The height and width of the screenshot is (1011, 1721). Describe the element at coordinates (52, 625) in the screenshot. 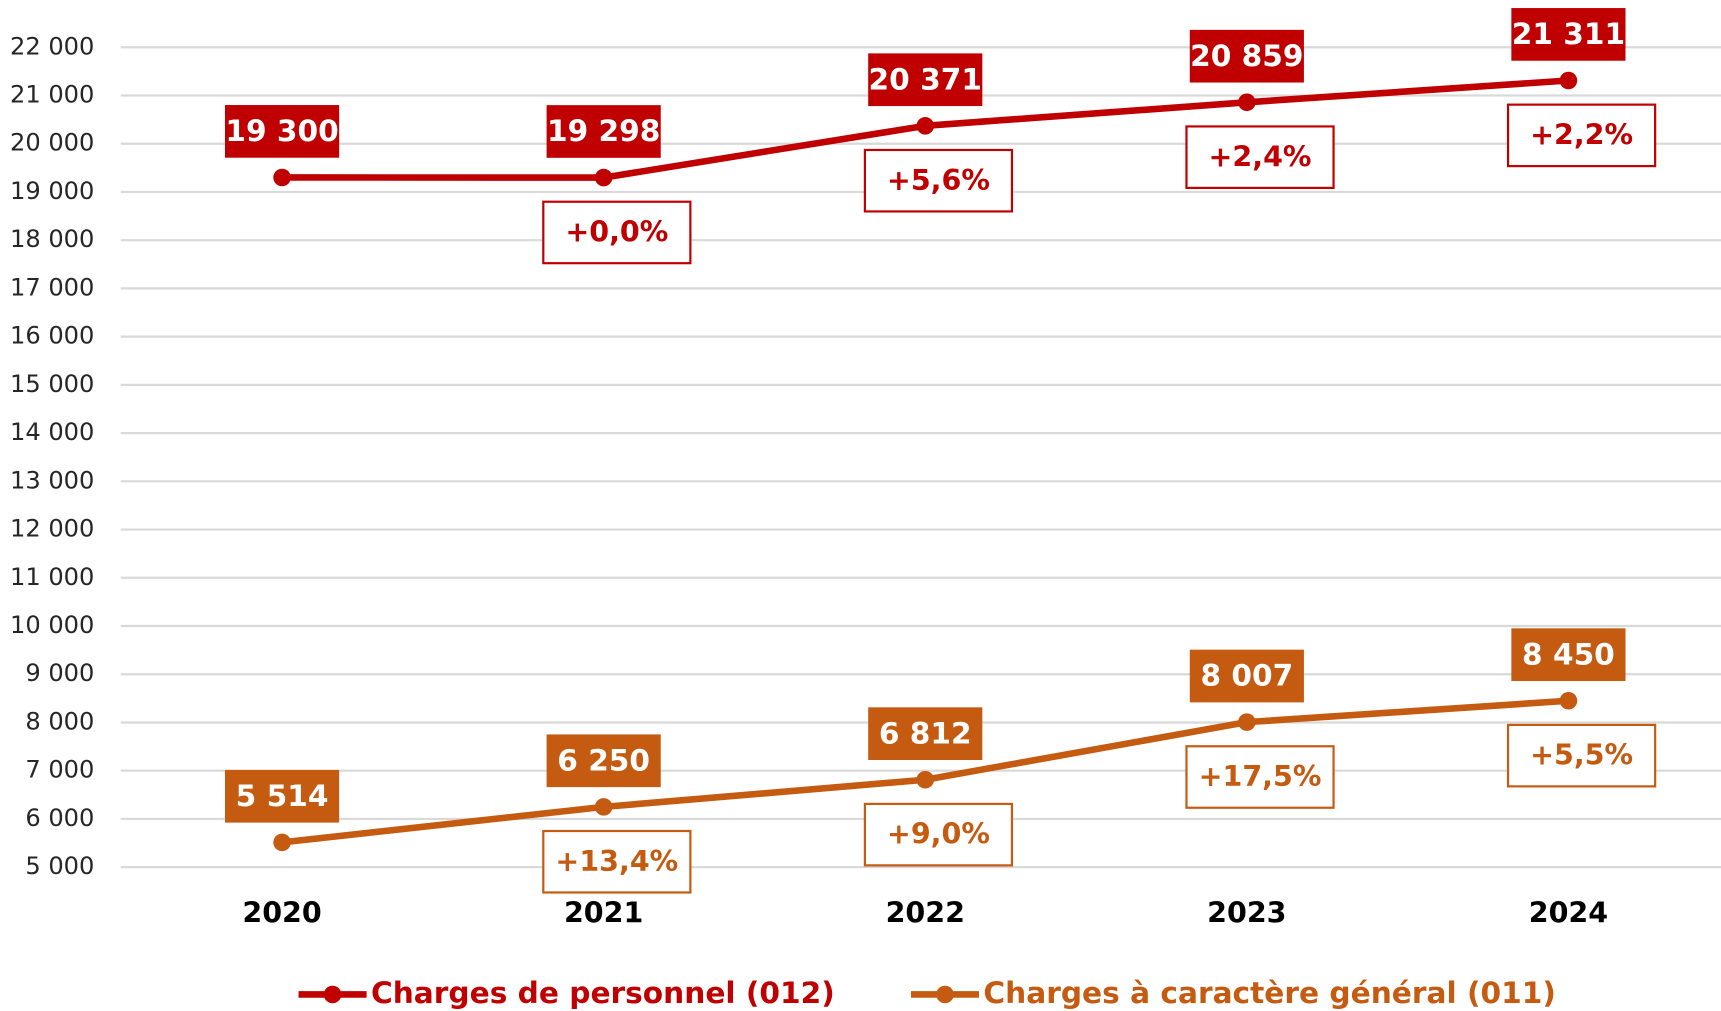

I see `y-tick-label: 10 000` at that location.